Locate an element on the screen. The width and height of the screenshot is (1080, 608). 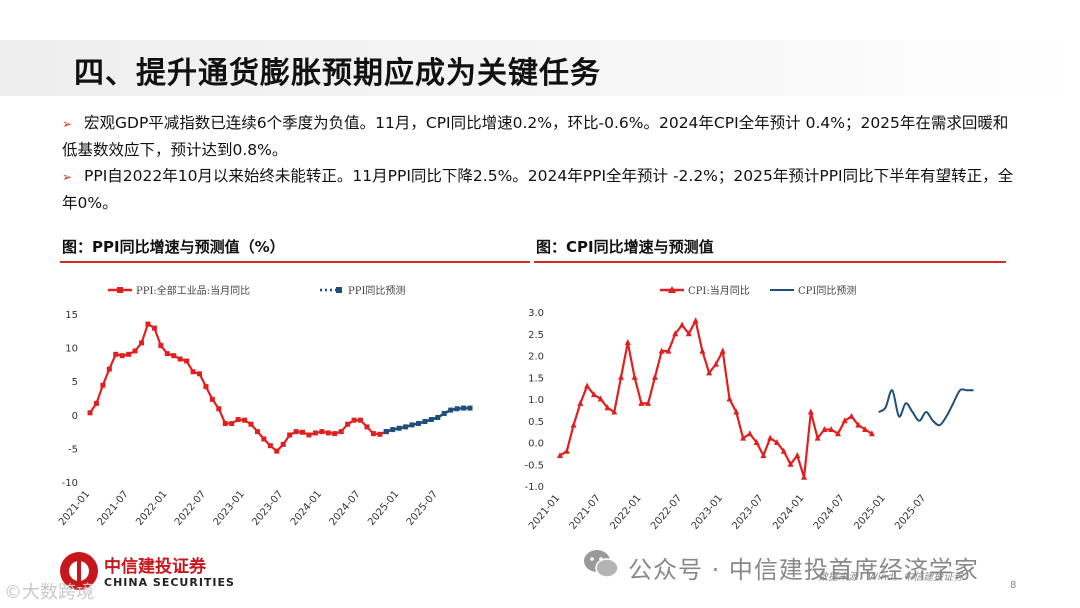
corner-watermark: ©大数跨境 is located at coordinates (49, 592).